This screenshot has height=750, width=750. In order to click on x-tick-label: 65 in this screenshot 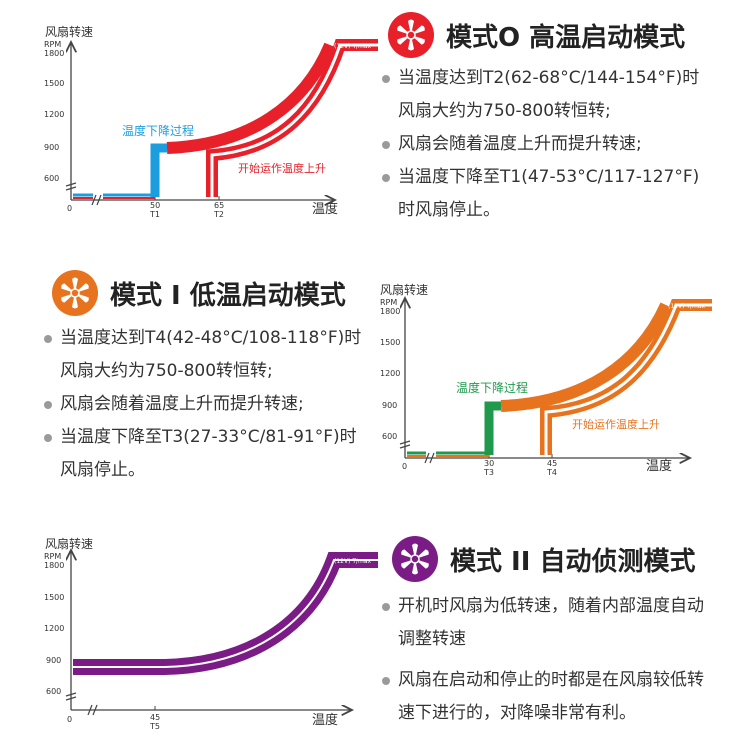, I will do `click(219, 205)`.